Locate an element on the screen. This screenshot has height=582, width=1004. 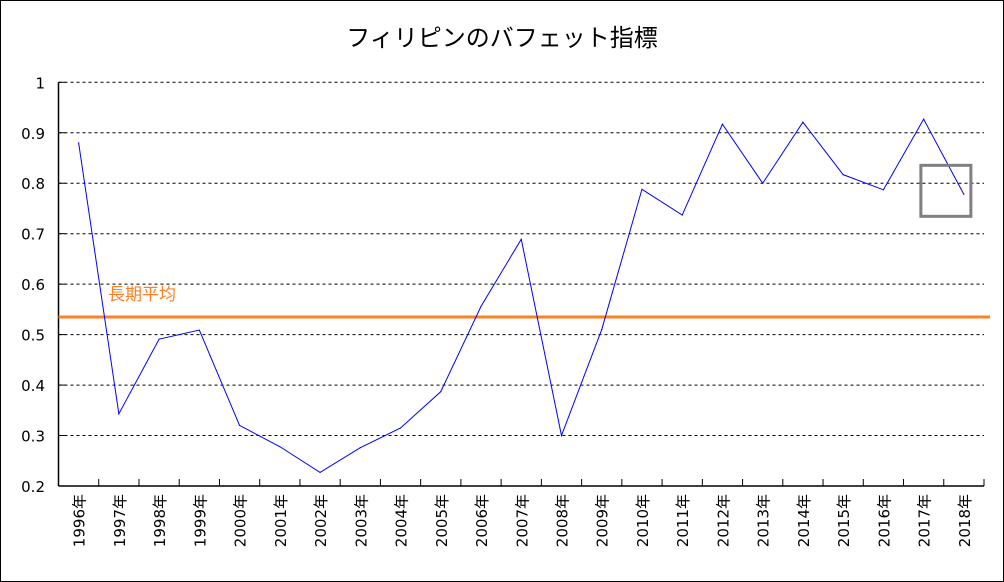
y-tick-label: 0.4 is located at coordinates (33, 386).